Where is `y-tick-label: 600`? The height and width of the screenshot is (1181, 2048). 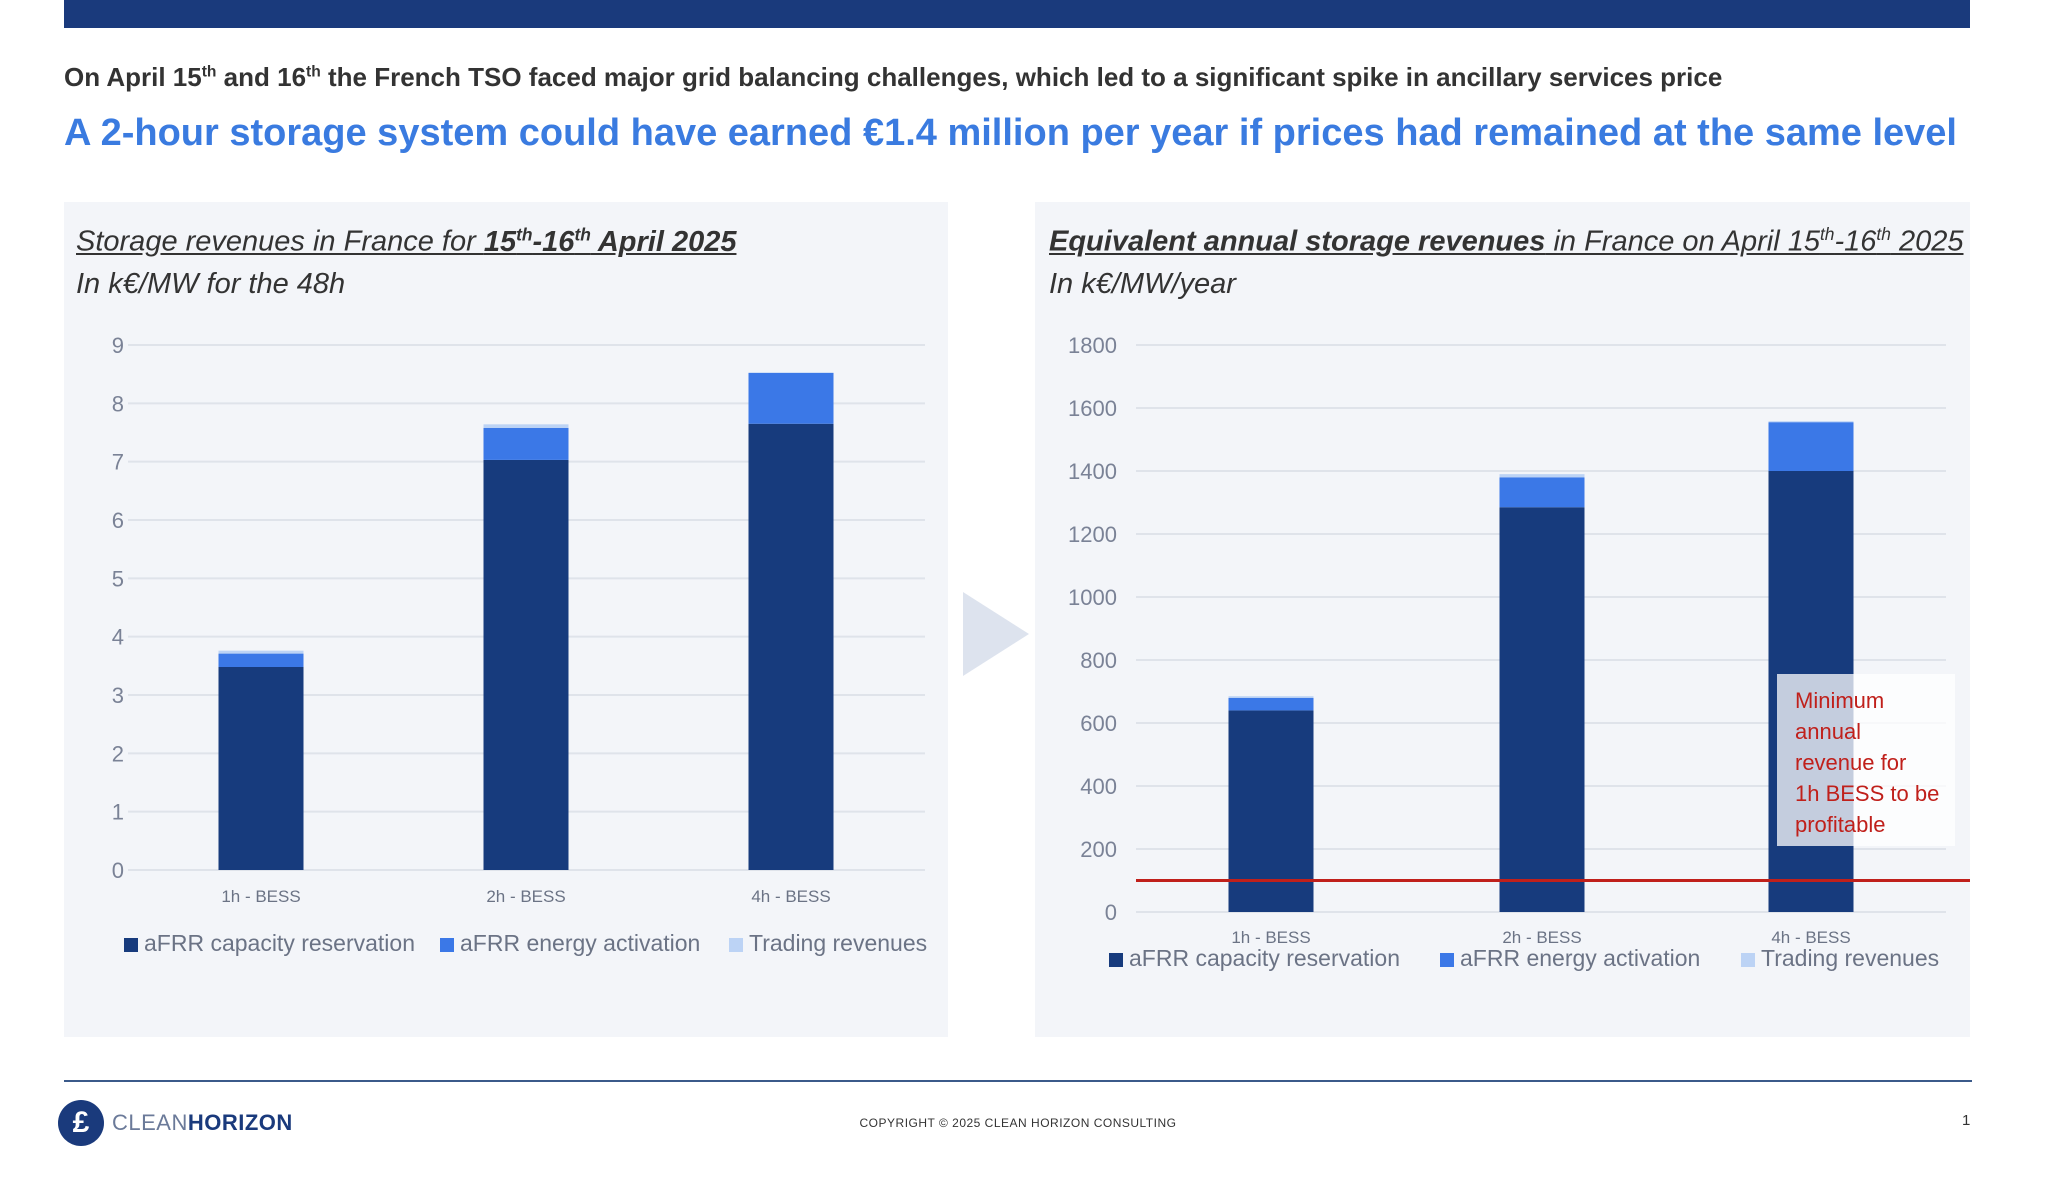
y-tick-label: 600 is located at coordinates (1098, 723).